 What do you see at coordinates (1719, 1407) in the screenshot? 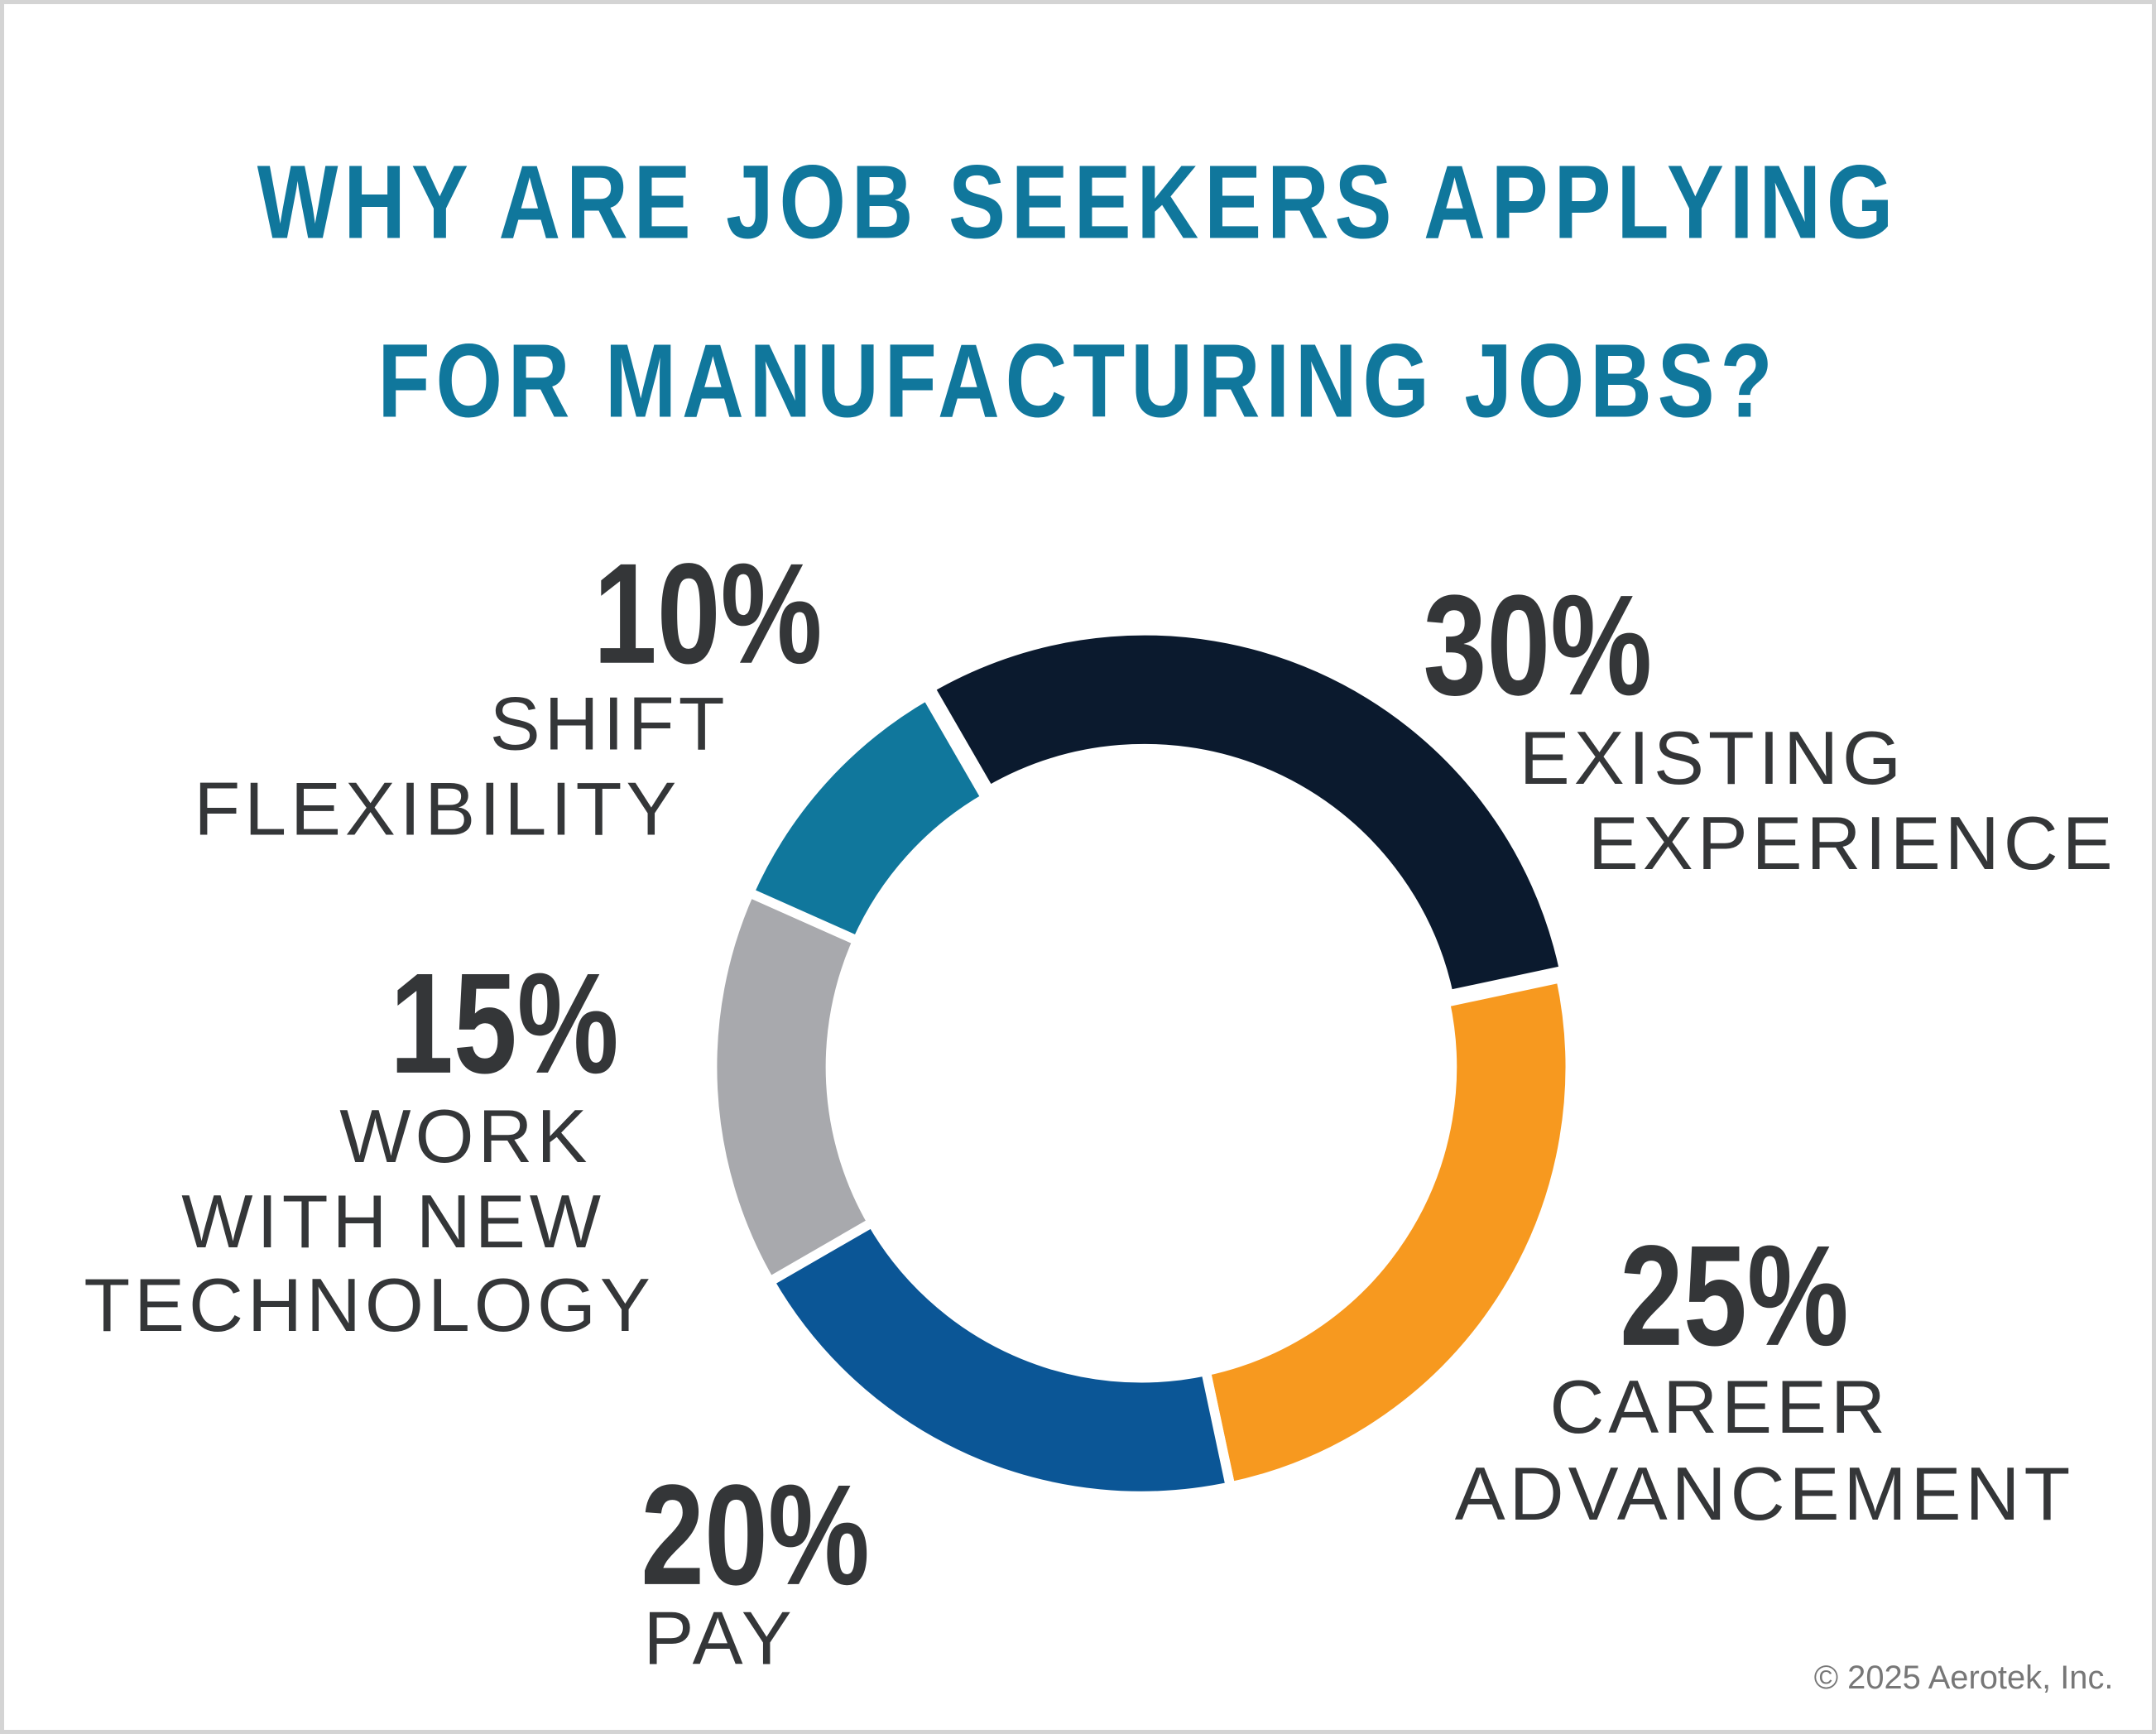
I see `category-label: CAREER` at bounding box center [1719, 1407].